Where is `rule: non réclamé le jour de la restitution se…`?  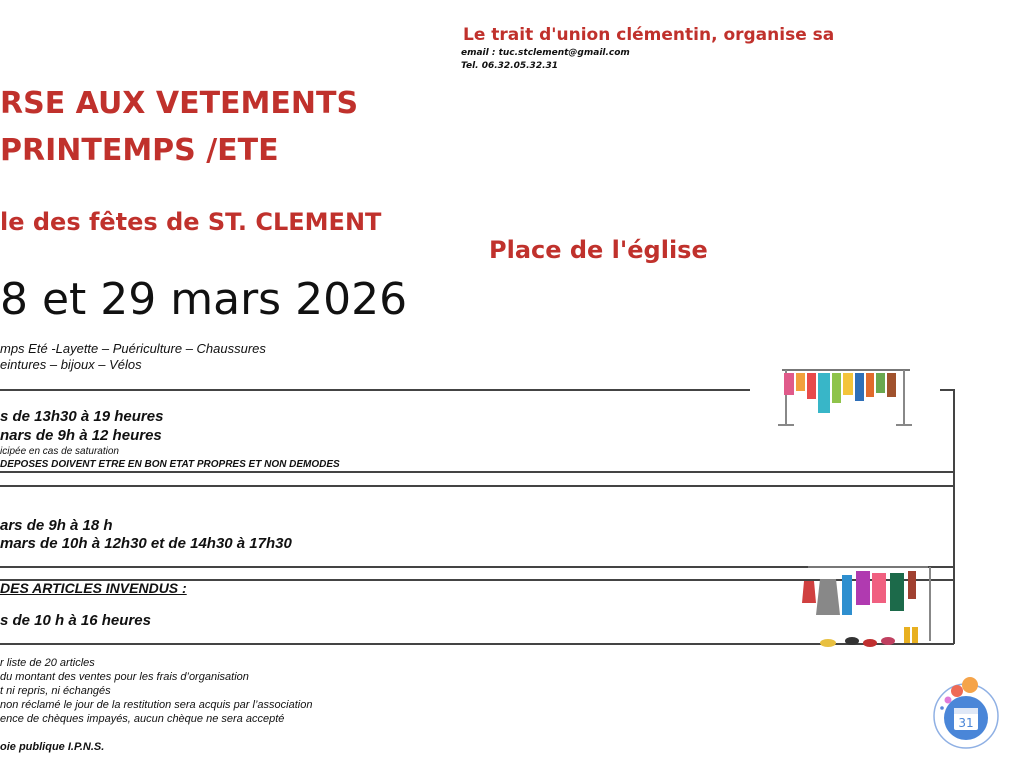
rule: non réclamé le jour de la restitution se… is located at coordinates (156, 705).